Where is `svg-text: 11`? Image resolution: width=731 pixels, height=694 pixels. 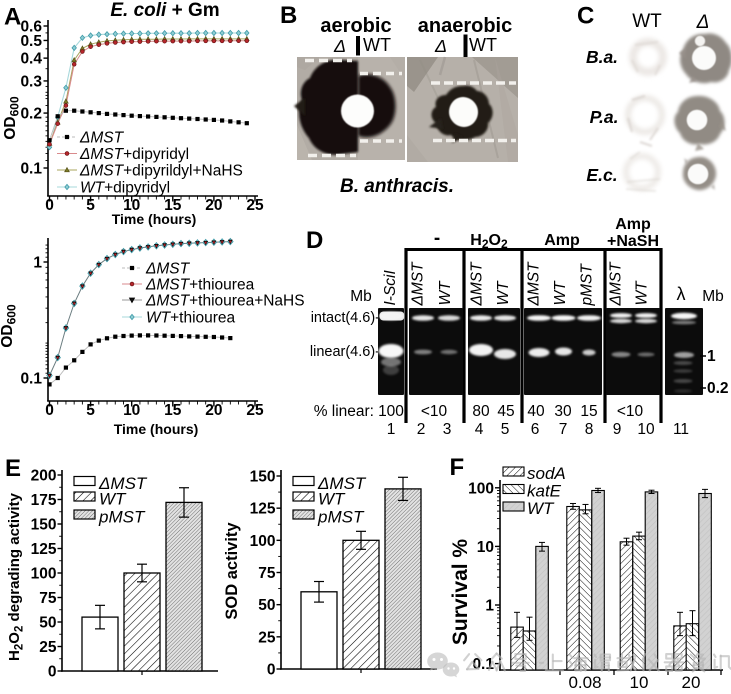
svg-text: 11 is located at coordinates (681, 429).